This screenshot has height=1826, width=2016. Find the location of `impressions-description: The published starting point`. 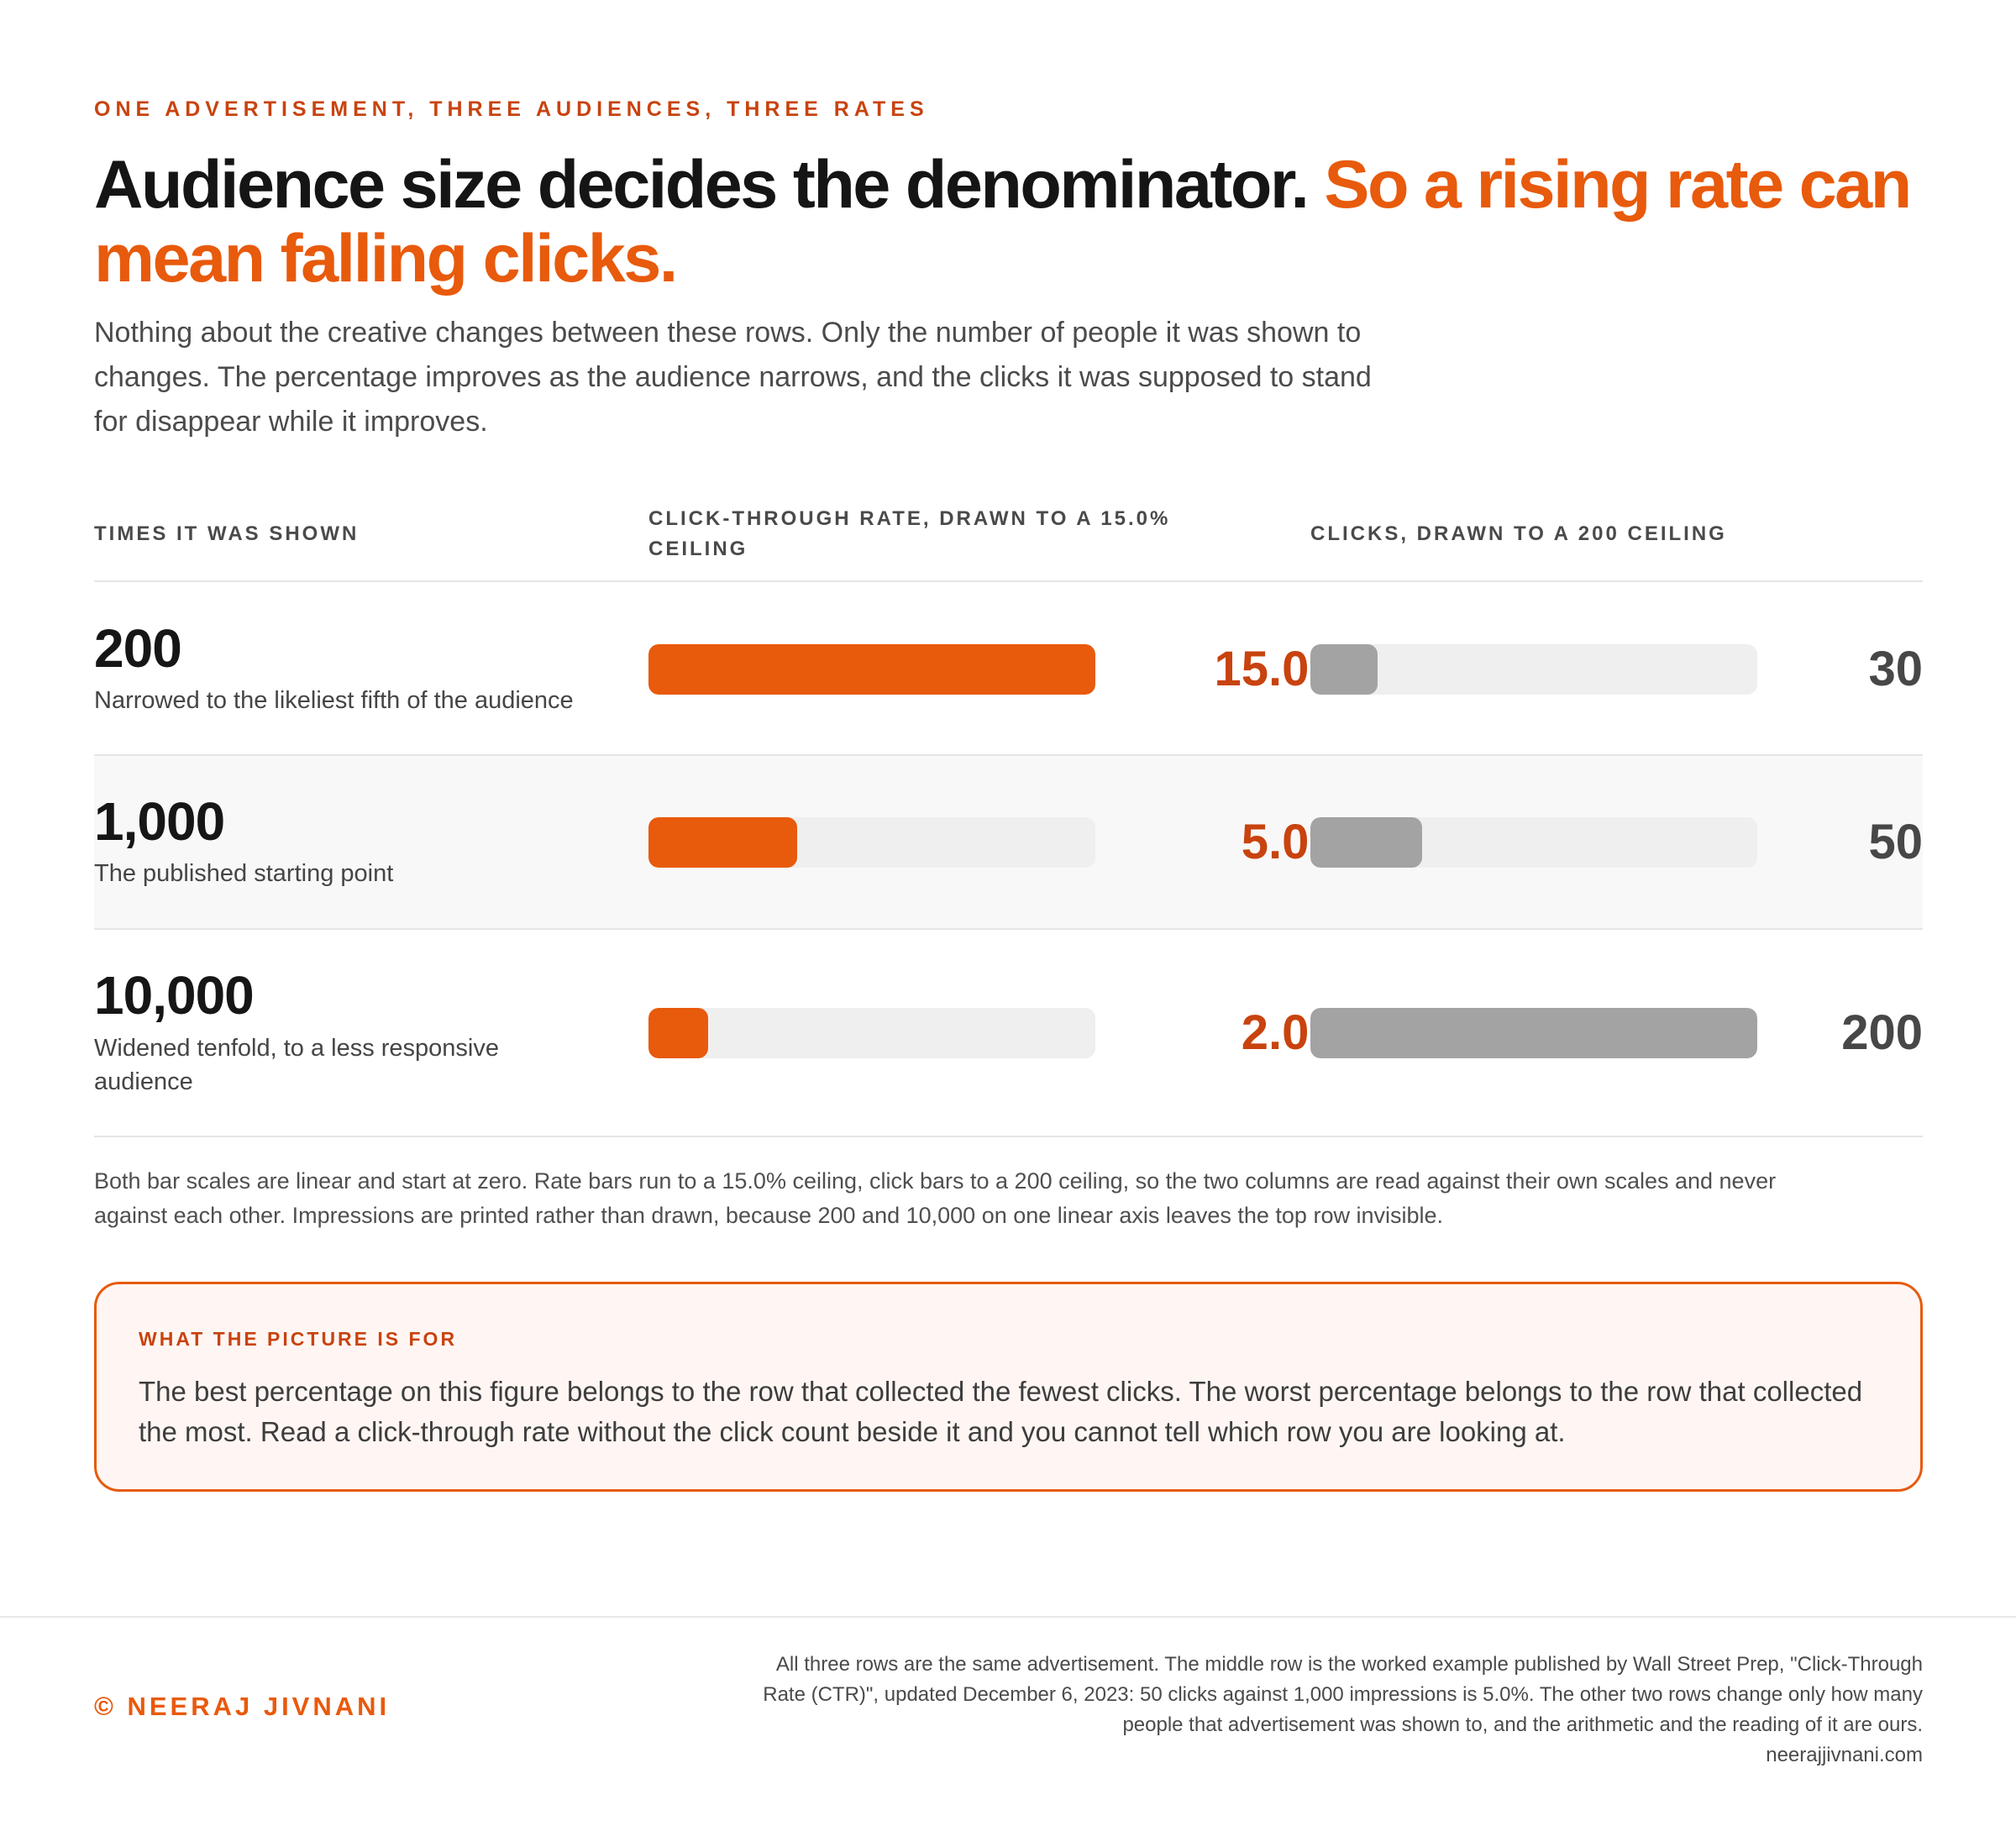

impressions-description: The published starting point is located at coordinates (244, 874).